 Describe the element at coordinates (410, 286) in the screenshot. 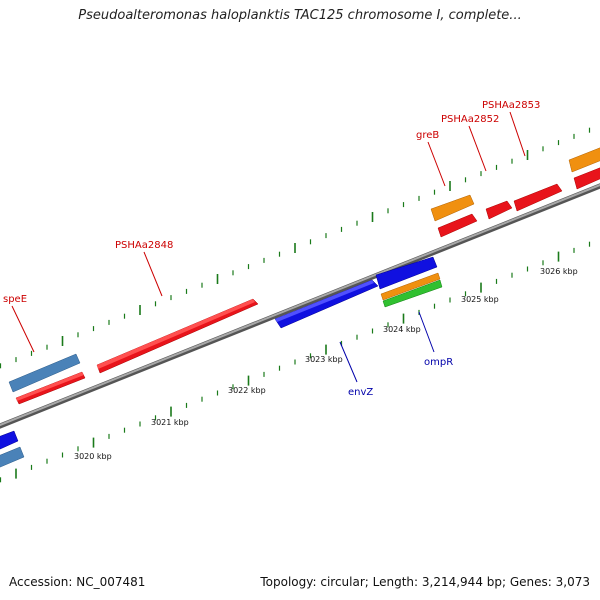

I see `gene-ompR-orange` at that location.